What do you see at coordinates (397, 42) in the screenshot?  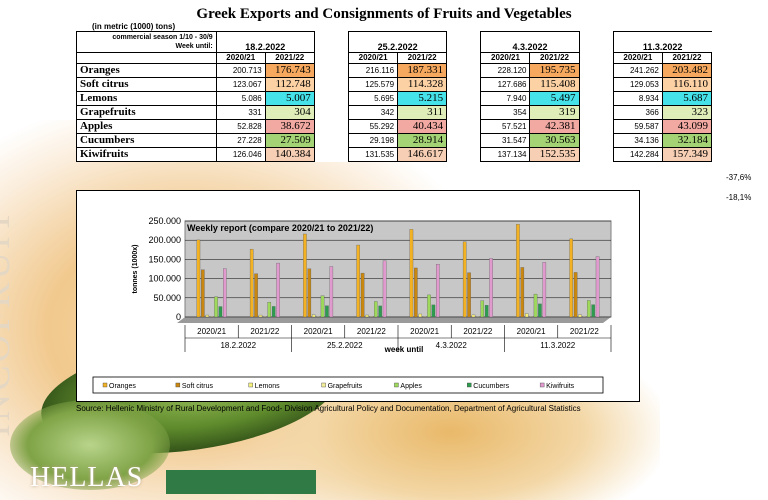 I see `date-header: 25.2.2022` at bounding box center [397, 42].